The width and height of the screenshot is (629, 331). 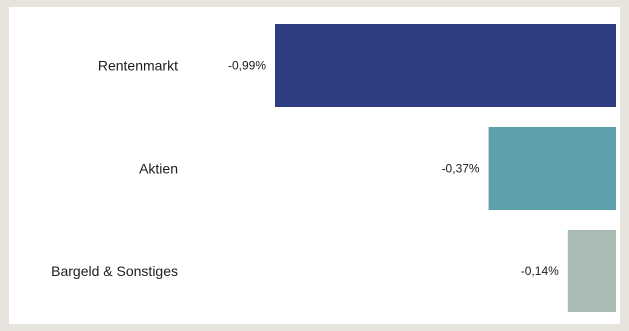 I want to click on value-label-rentenmarkt: -0,99%, so click(x=247, y=66).